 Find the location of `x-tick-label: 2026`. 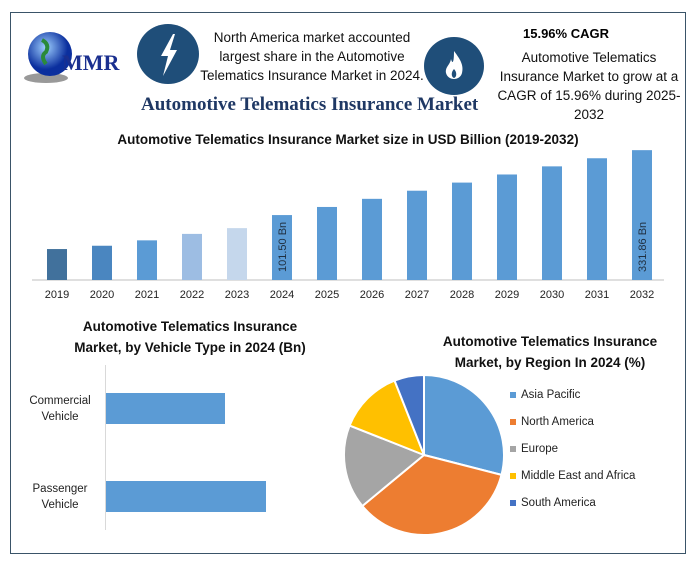

x-tick-label: 2026 is located at coordinates (372, 295).